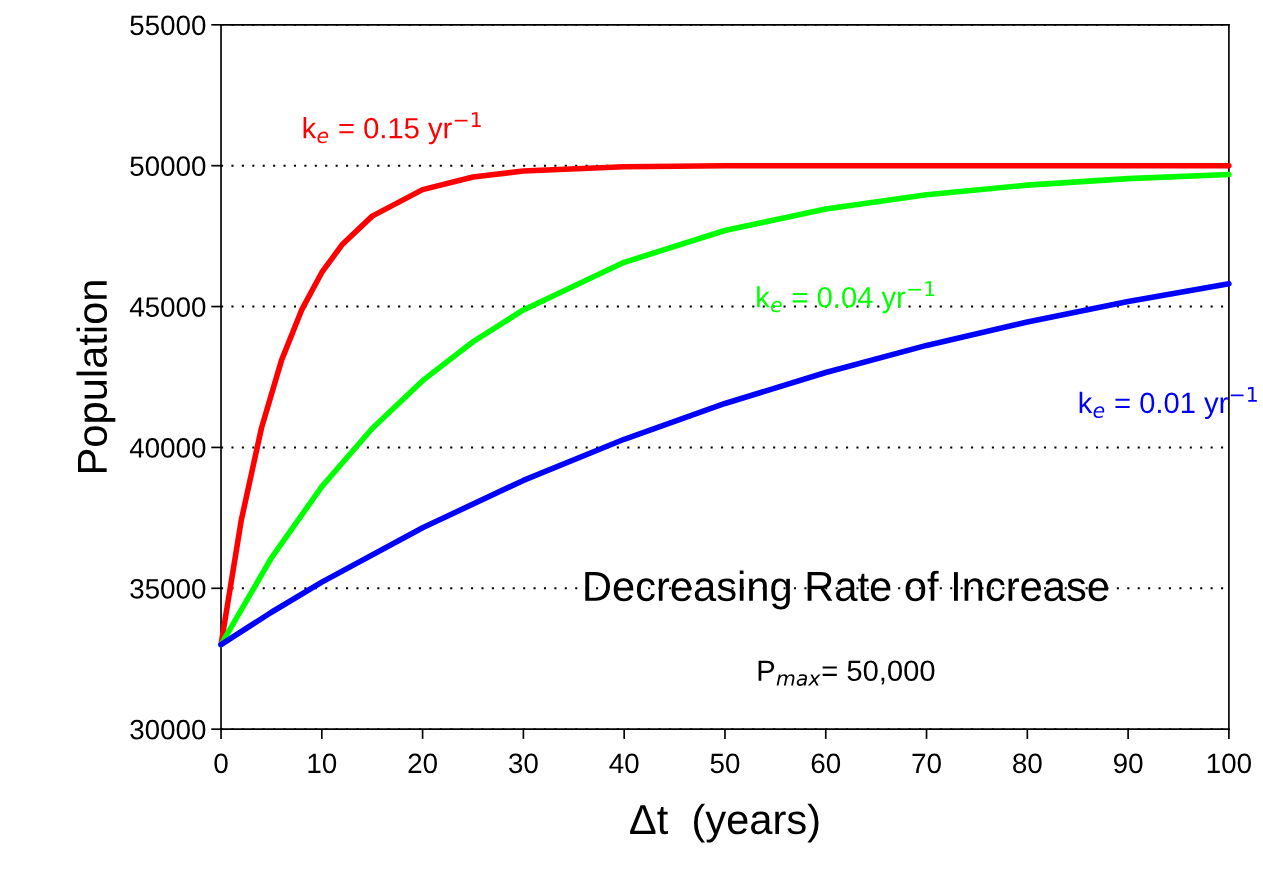 The image size is (1263, 886). I want to click on x-tick-label: 60, so click(826, 763).